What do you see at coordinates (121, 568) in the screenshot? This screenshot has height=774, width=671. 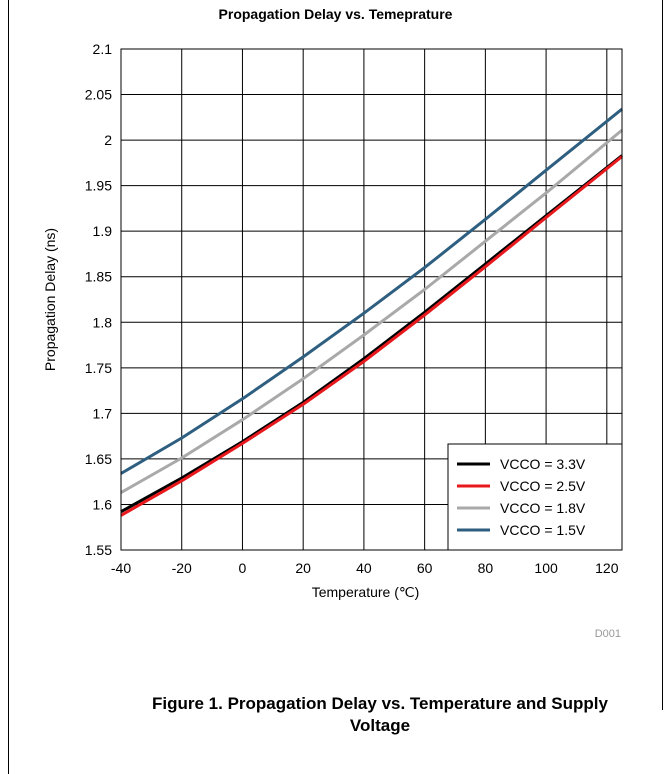 I see `x-tick-label: -40` at bounding box center [121, 568].